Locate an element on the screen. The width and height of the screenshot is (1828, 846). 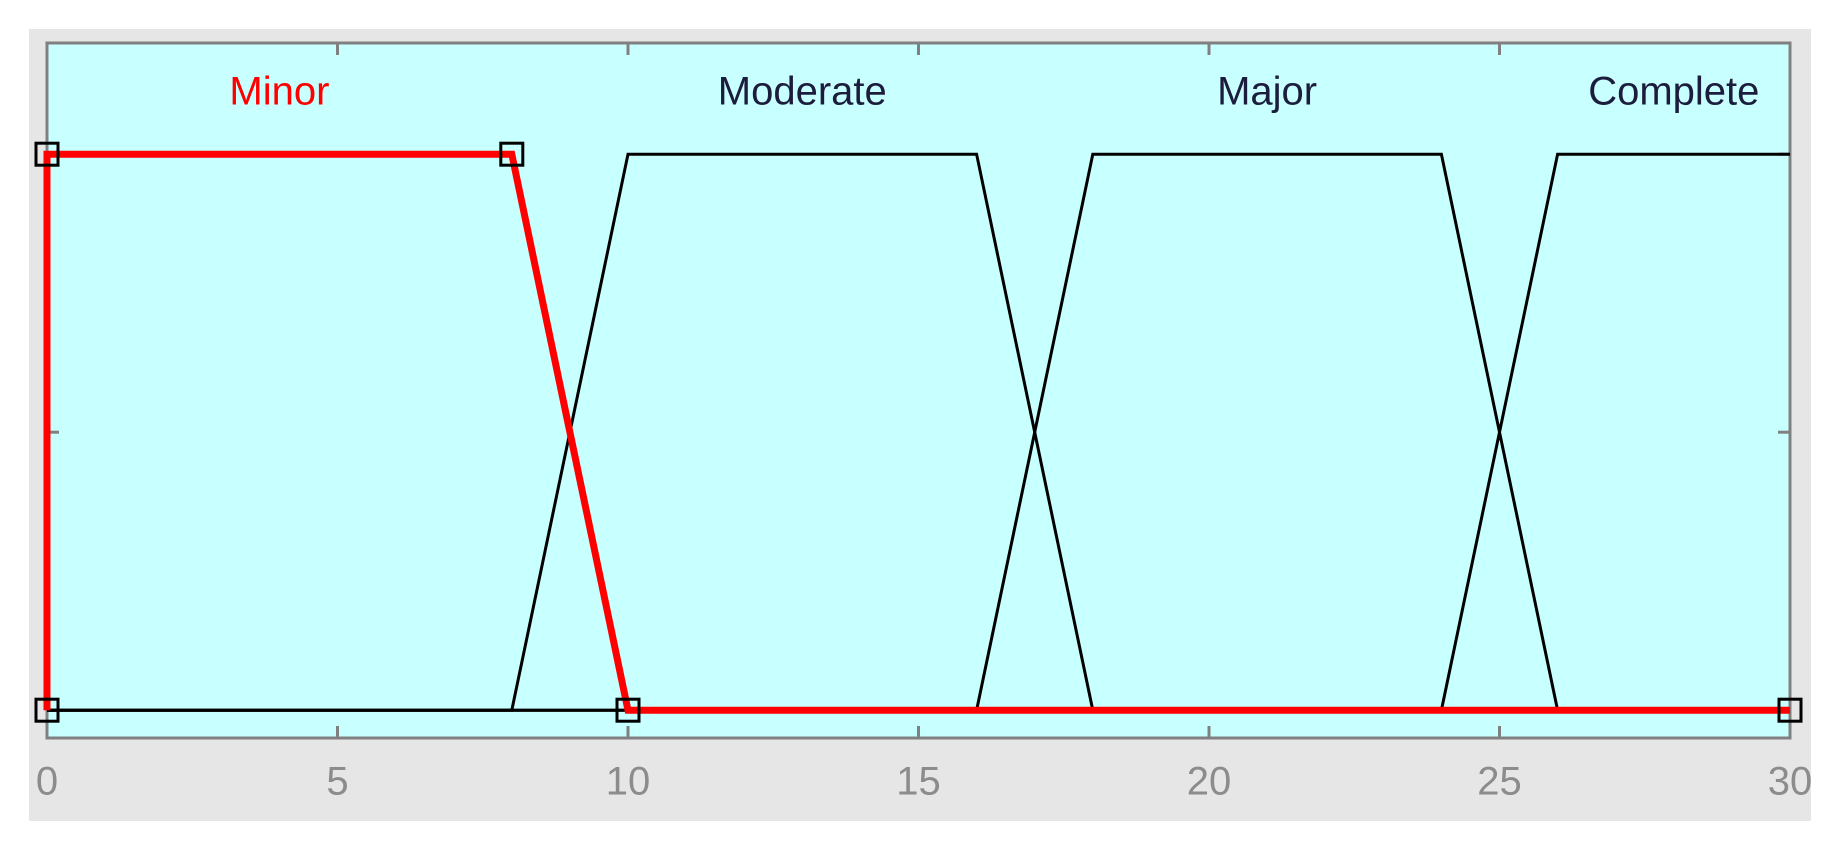
x-tick-label: 0 is located at coordinates (47, 782).